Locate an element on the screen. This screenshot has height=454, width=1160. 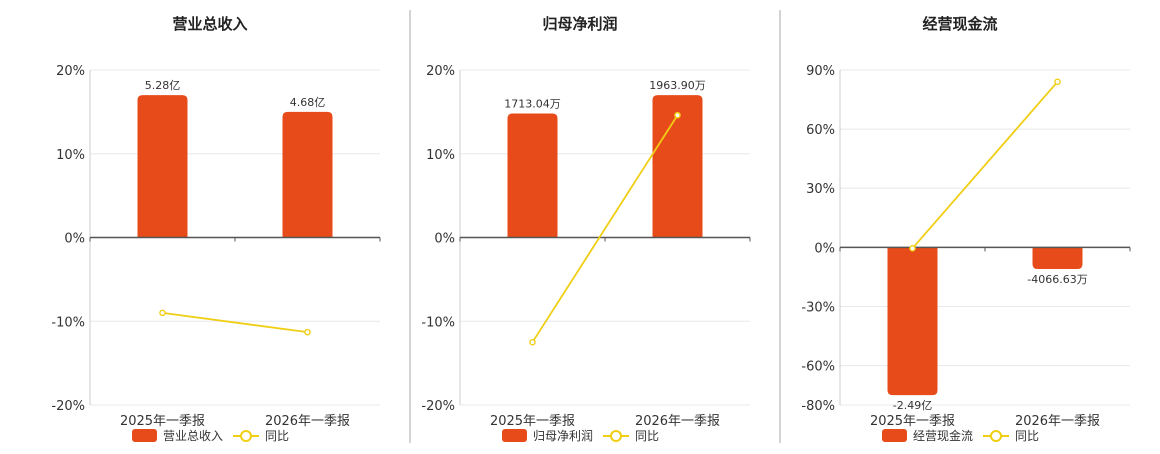
bar-data-label: 4.68亿 is located at coordinates (308, 102).